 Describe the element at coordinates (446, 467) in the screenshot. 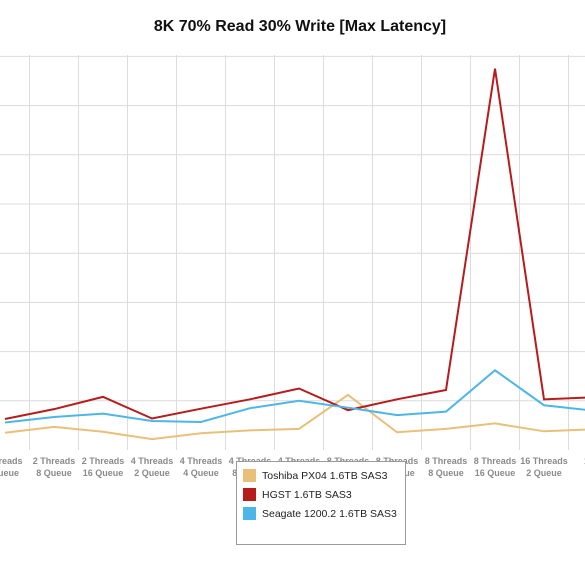

I see `x-tick-label: 8 Threads 8 Queue` at that location.